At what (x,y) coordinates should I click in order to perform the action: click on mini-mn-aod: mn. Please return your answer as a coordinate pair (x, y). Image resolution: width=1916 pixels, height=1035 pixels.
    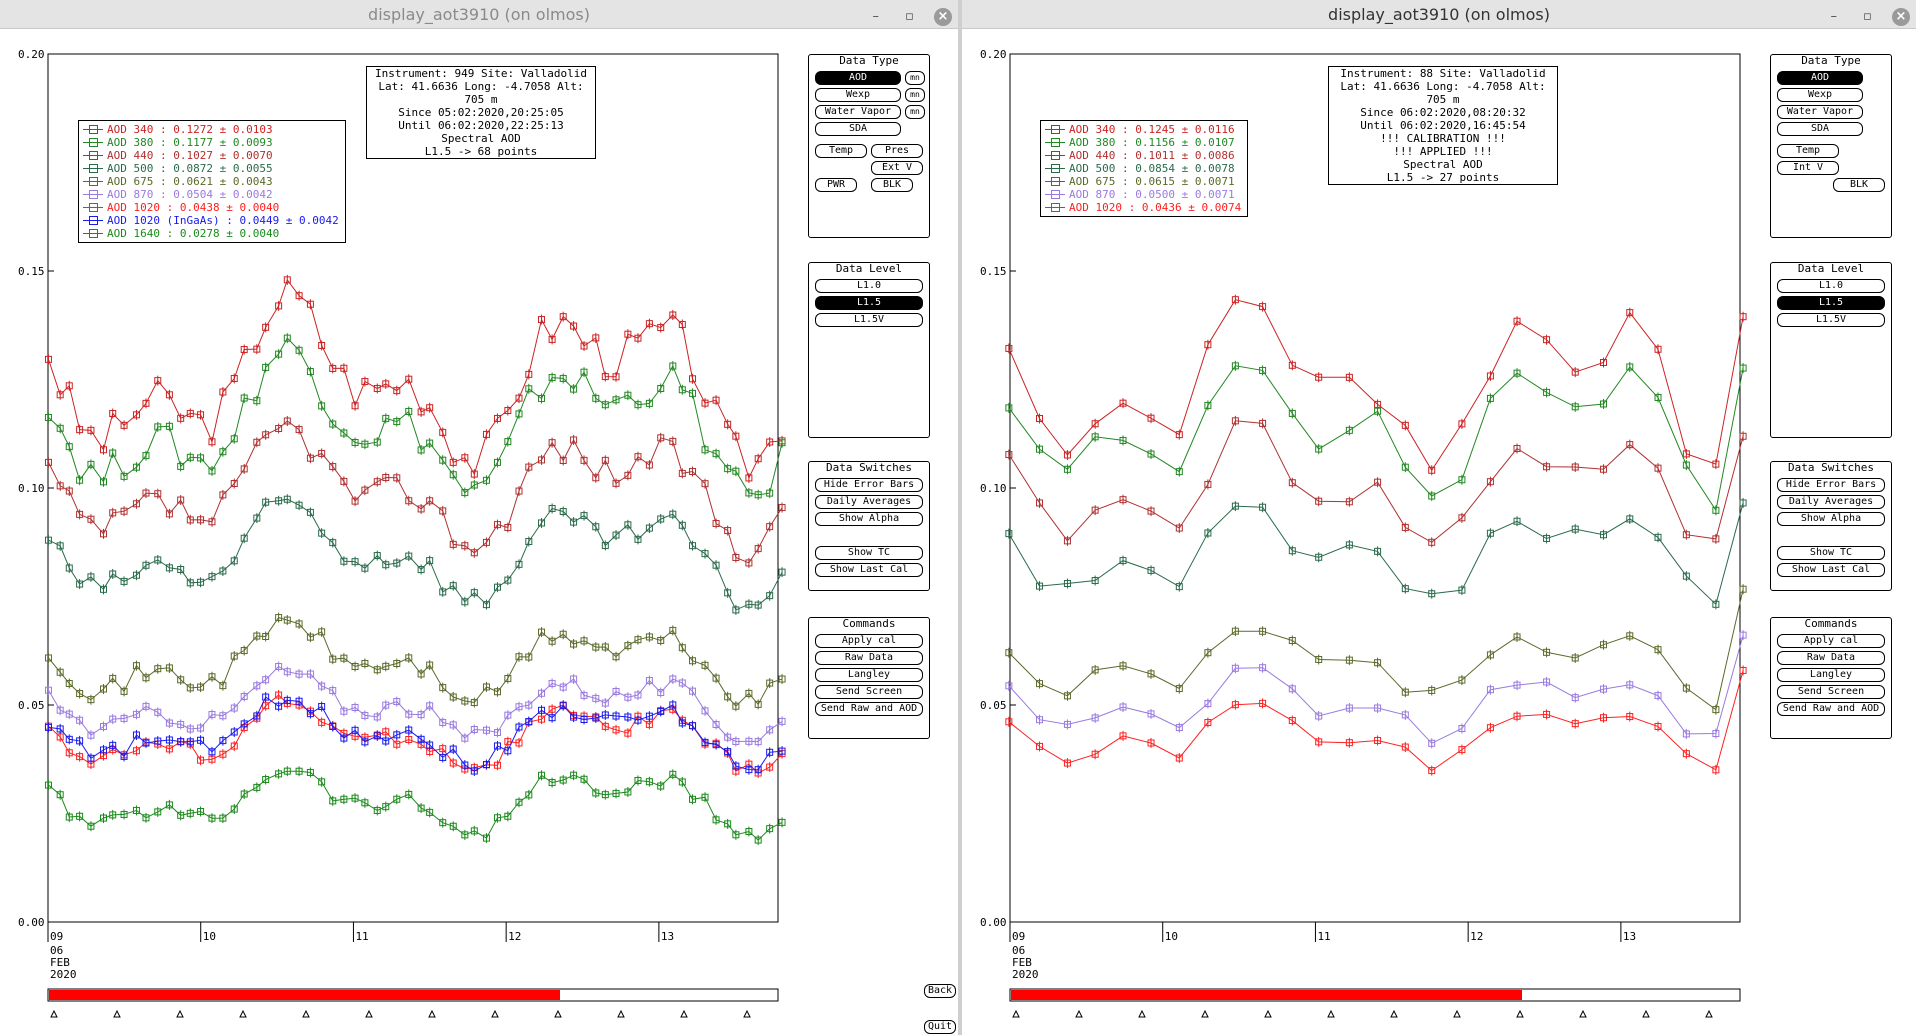
    Looking at the image, I should click on (915, 78).